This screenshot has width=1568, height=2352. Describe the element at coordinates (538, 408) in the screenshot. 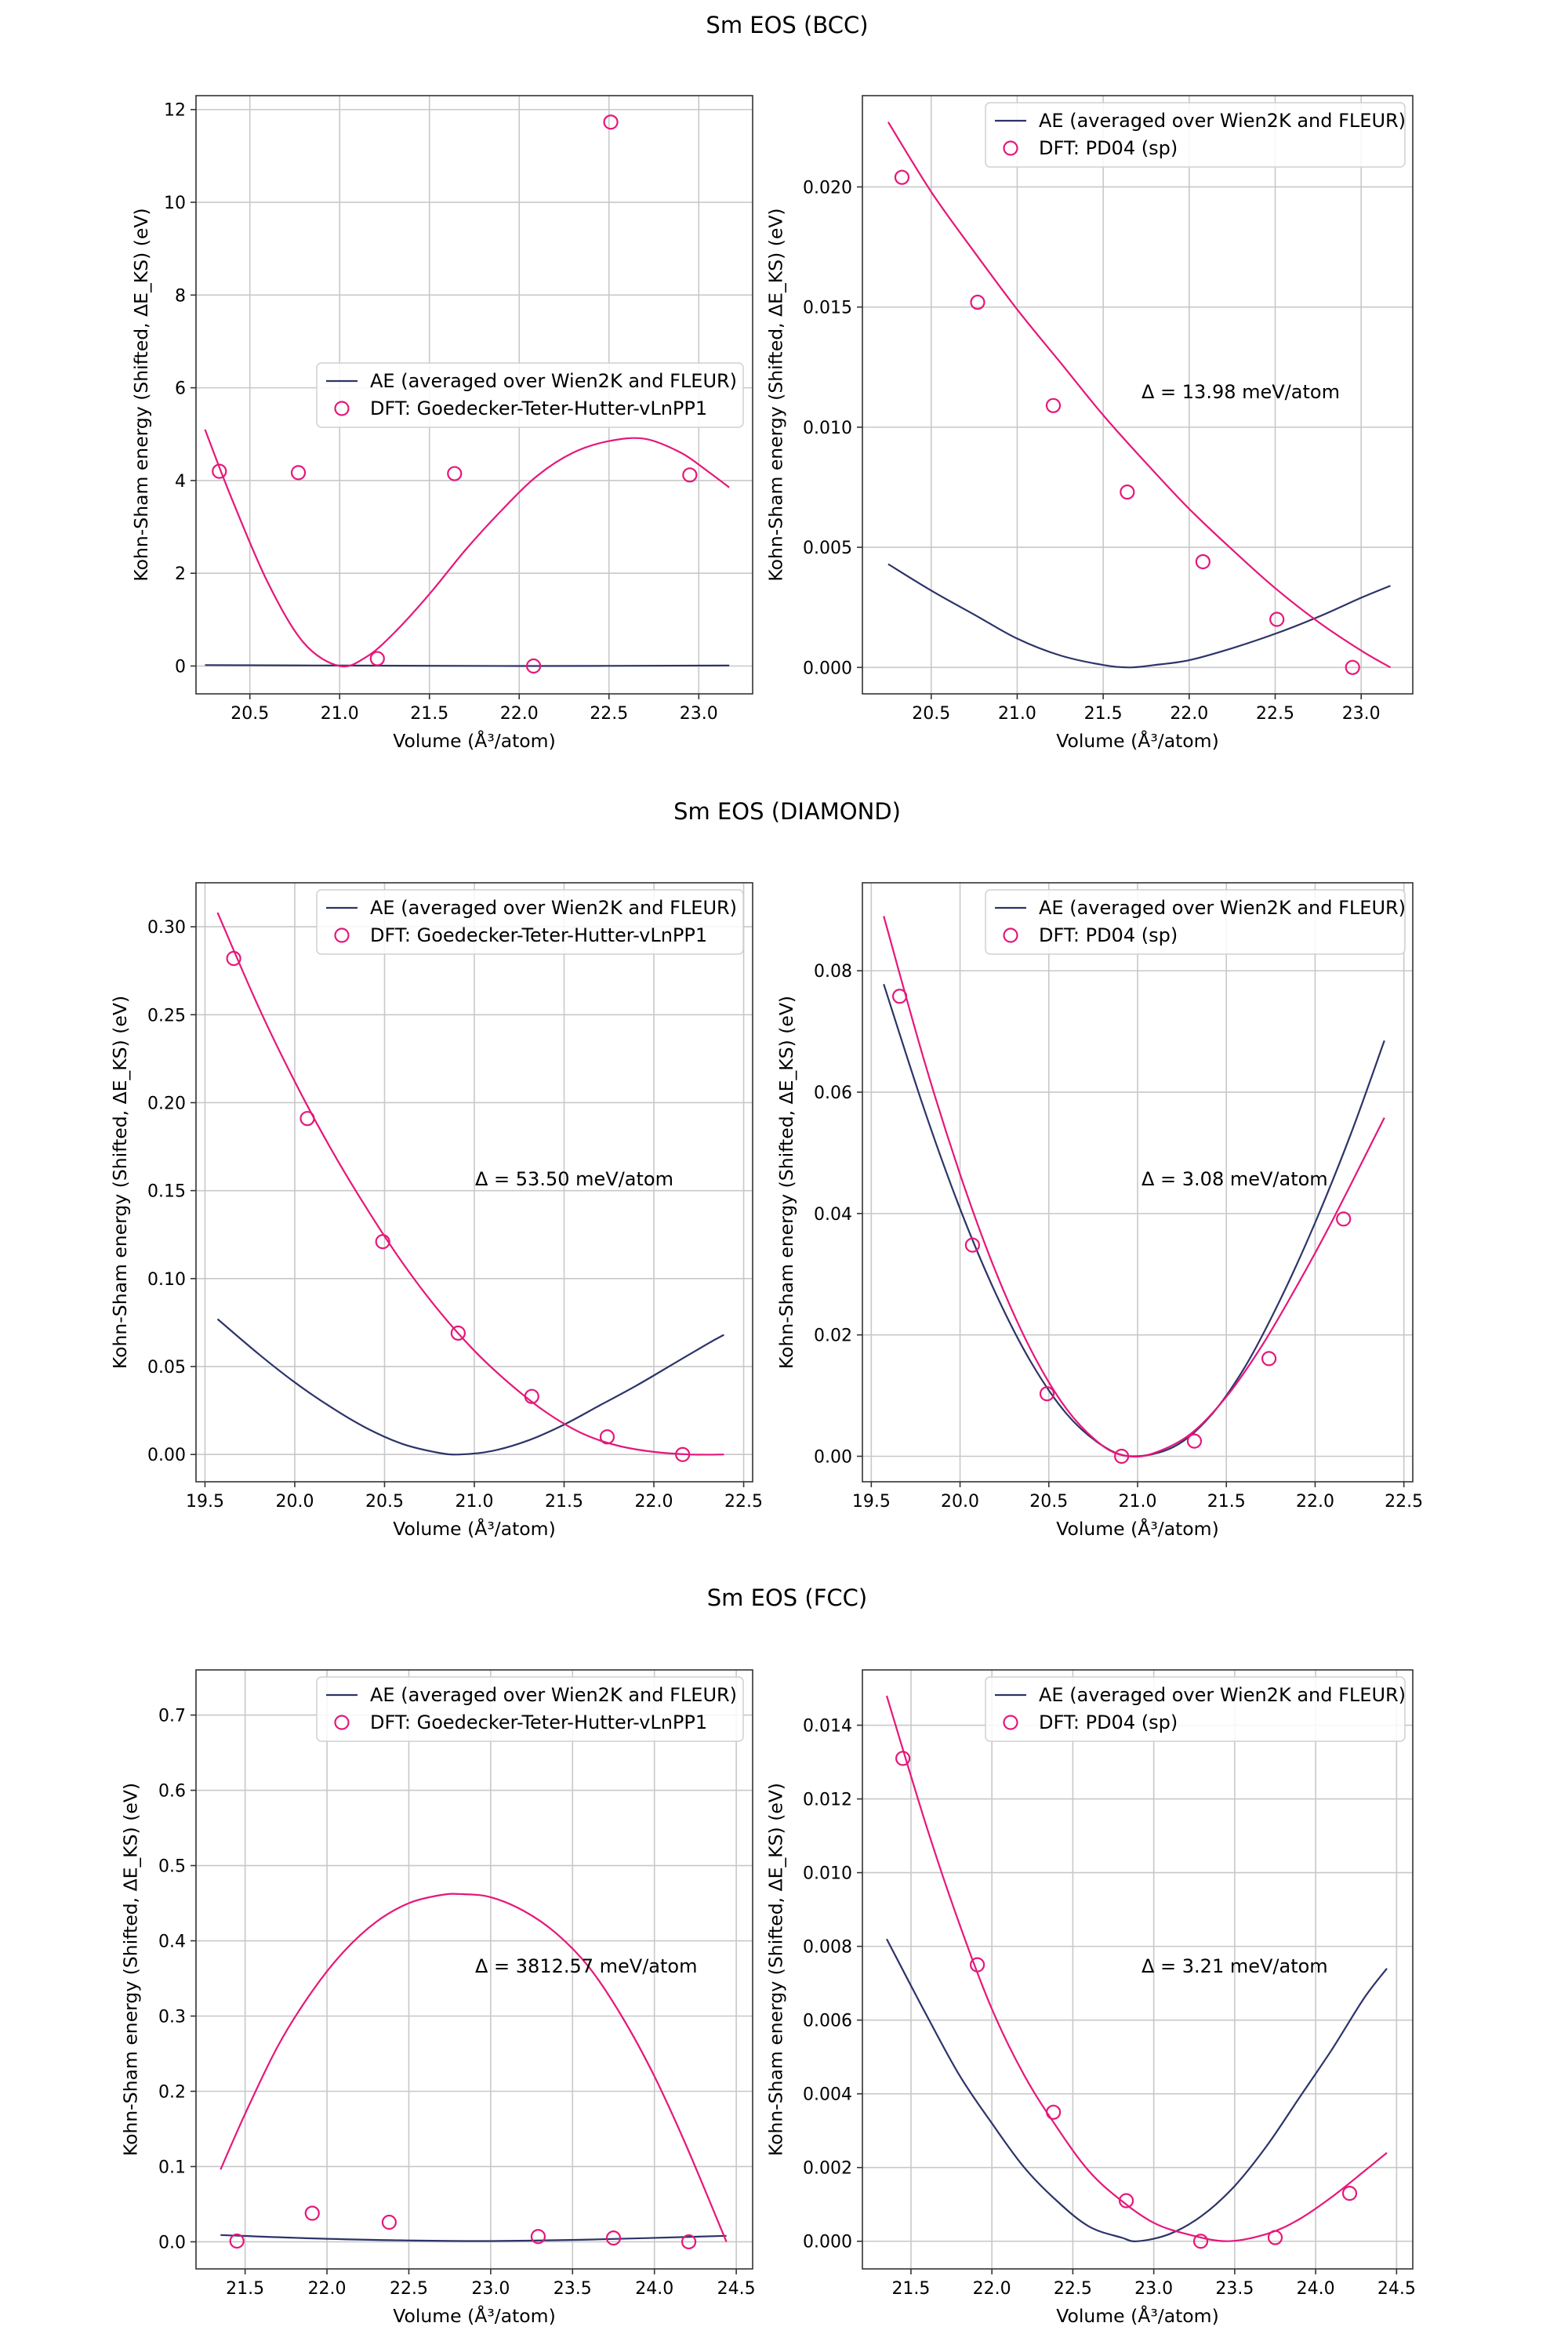

I see `legend-dft-label: DFT: Goedecker-Teter-Hutter-vLnPP1` at that location.